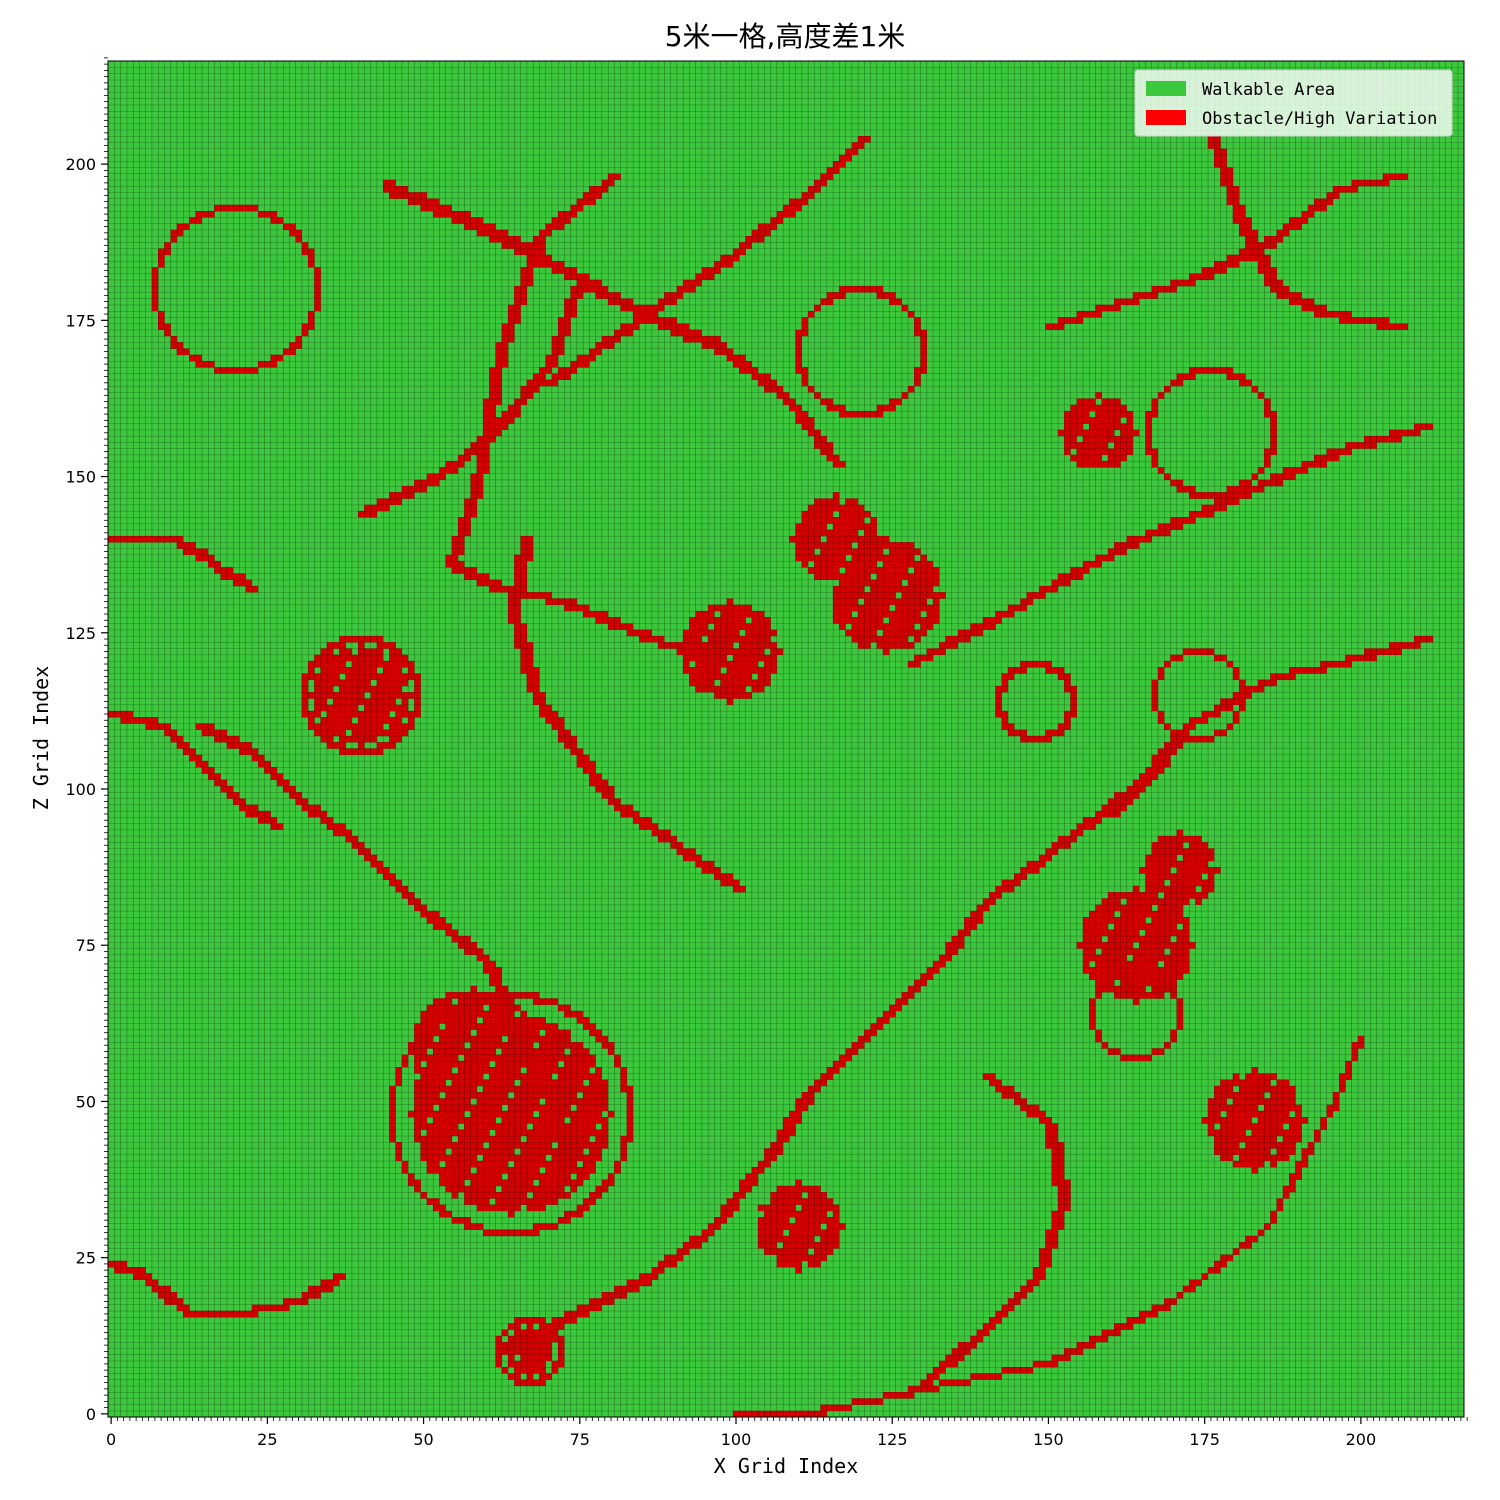 Image resolution: width=1500 pixels, height=1500 pixels. Describe the element at coordinates (423, 1439) in the screenshot. I see `x-tick-label: 50` at that location.